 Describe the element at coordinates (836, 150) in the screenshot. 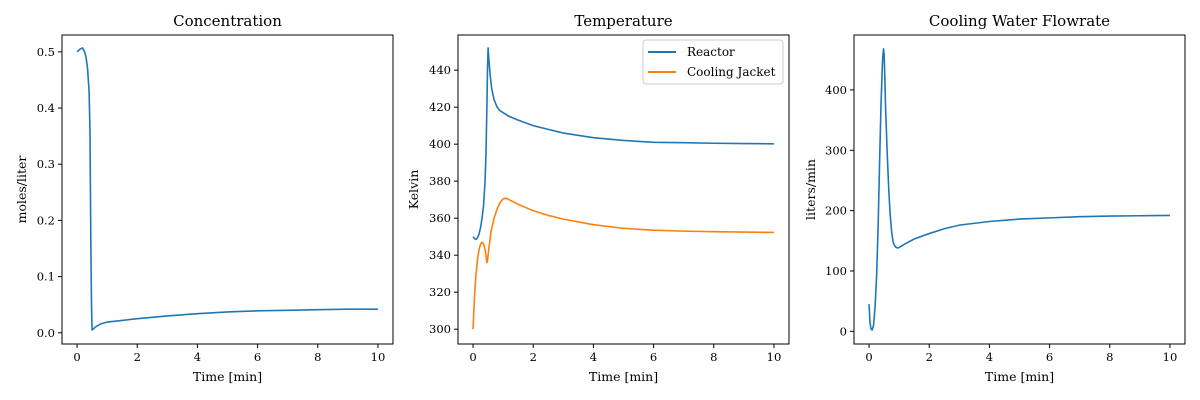

I see `flowrate-y-tick-label: 300` at that location.